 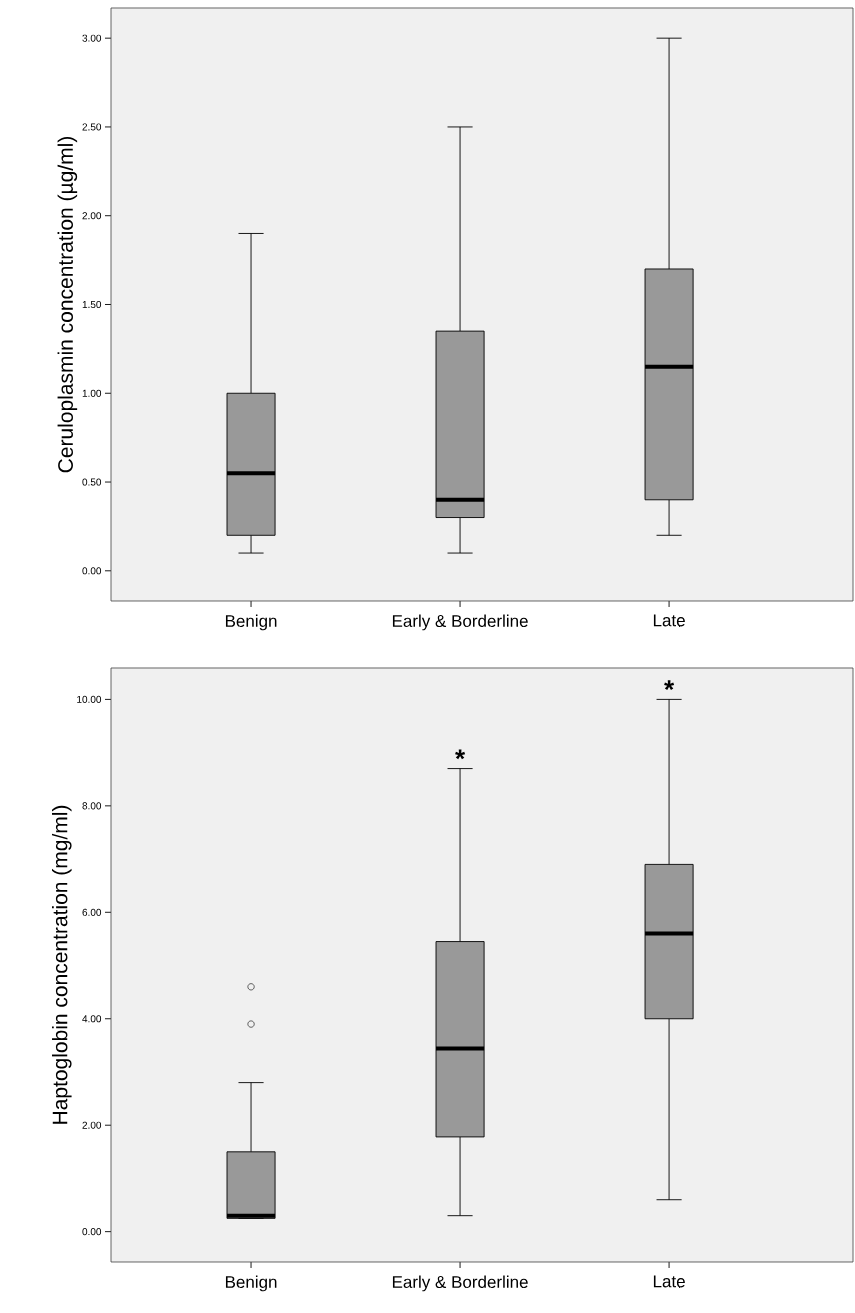 I want to click on y-tick-label: 8.00, so click(x=92, y=806).